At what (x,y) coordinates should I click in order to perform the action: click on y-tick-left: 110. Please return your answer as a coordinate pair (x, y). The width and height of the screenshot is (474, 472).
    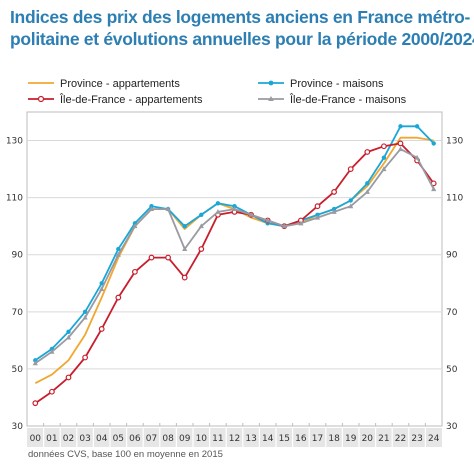
    Looking at the image, I should click on (14, 199).